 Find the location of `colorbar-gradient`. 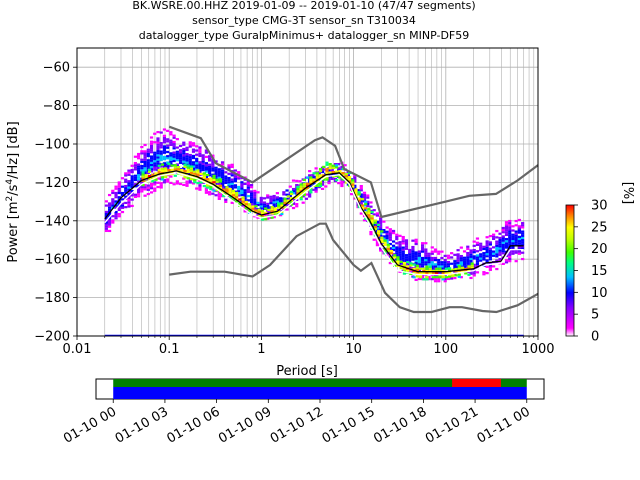

colorbar-gradient is located at coordinates (570, 270).